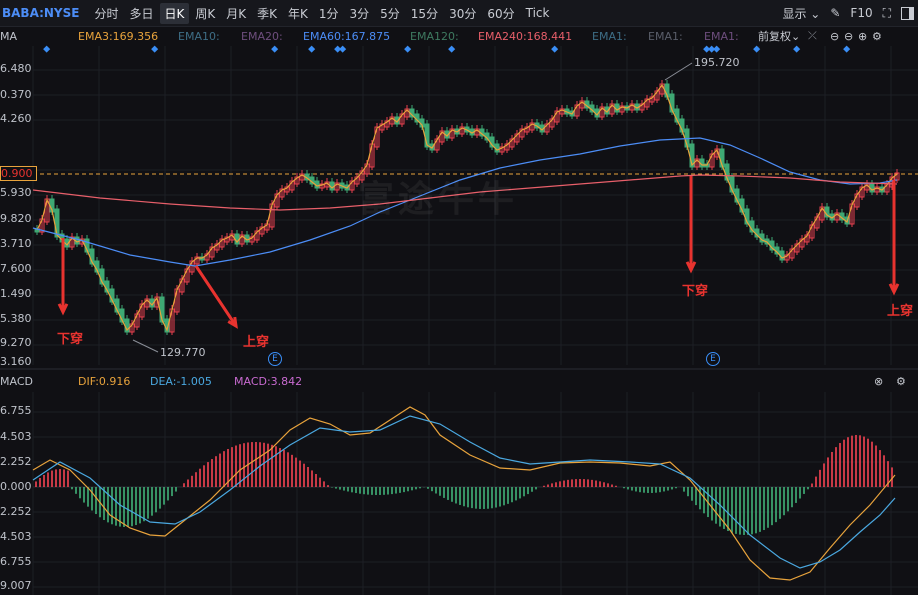 This screenshot has width=918, height=595. What do you see at coordinates (199, 36) in the screenshot?
I see `ema10-value: EMA10:` at bounding box center [199, 36].